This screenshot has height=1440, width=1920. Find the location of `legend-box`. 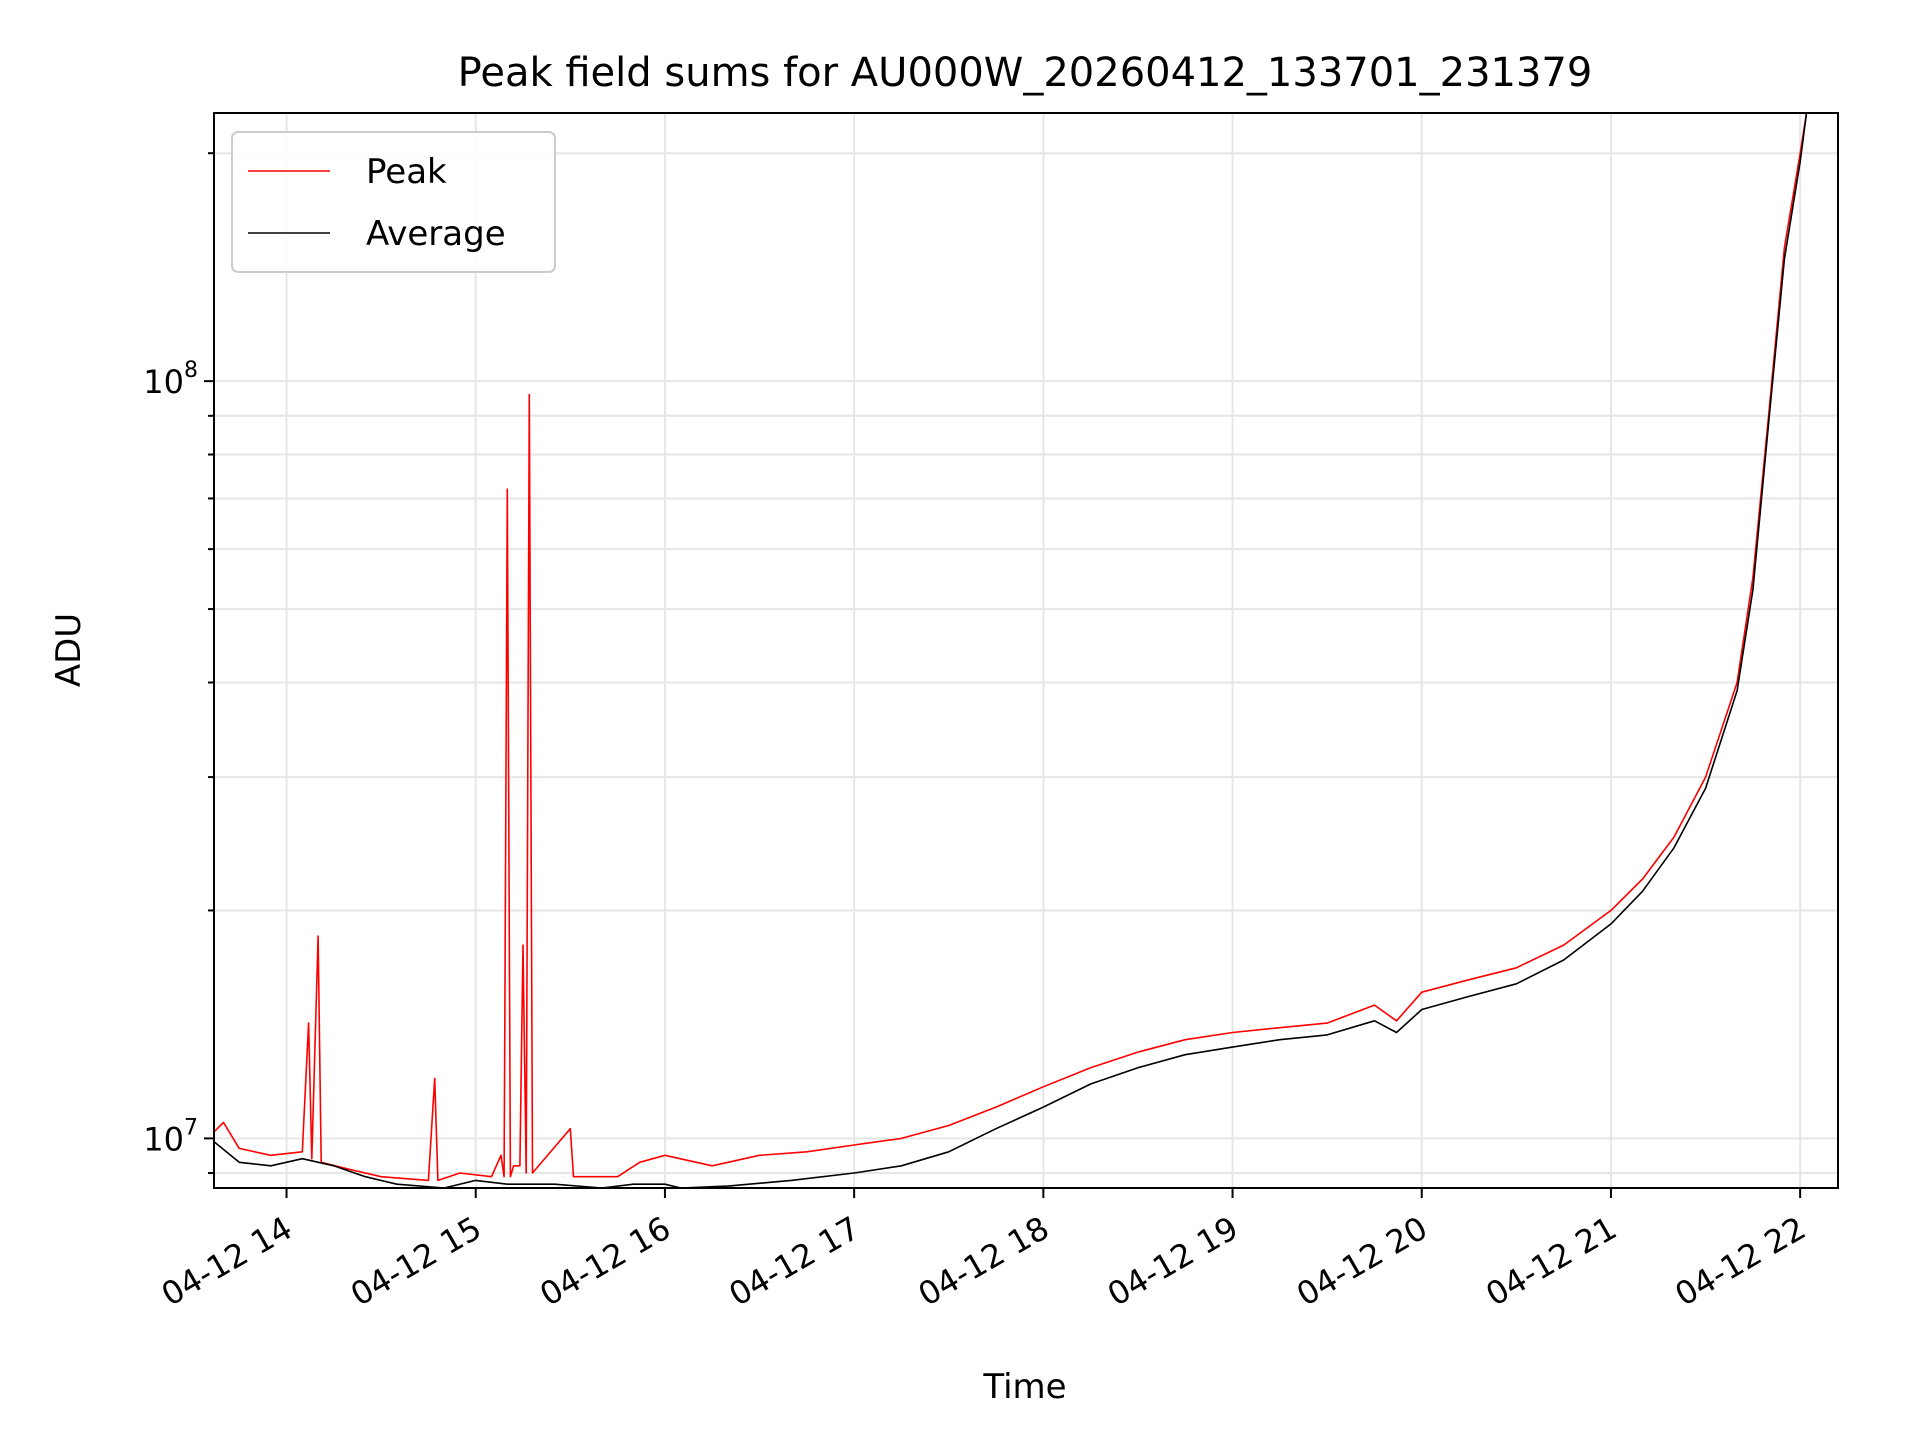

legend-box is located at coordinates (393, 202).